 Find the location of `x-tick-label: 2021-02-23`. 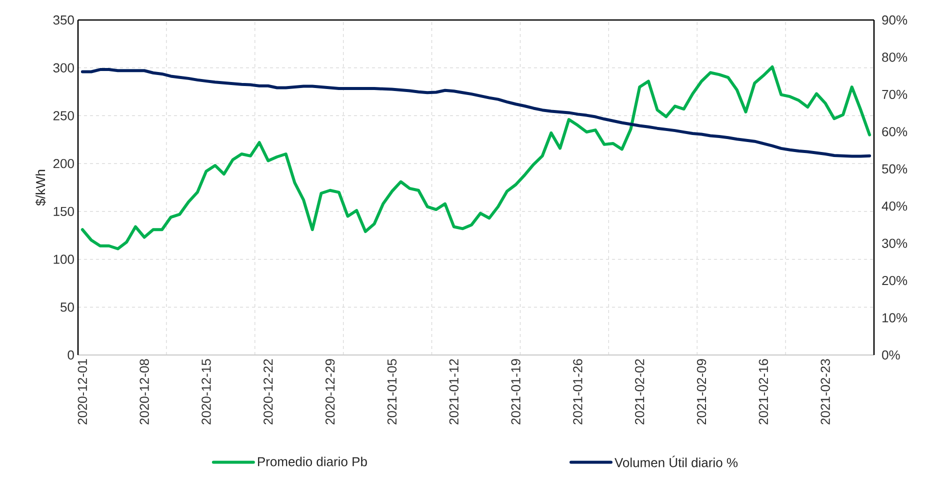

x-tick-label: 2021-02-23 is located at coordinates (825, 391).